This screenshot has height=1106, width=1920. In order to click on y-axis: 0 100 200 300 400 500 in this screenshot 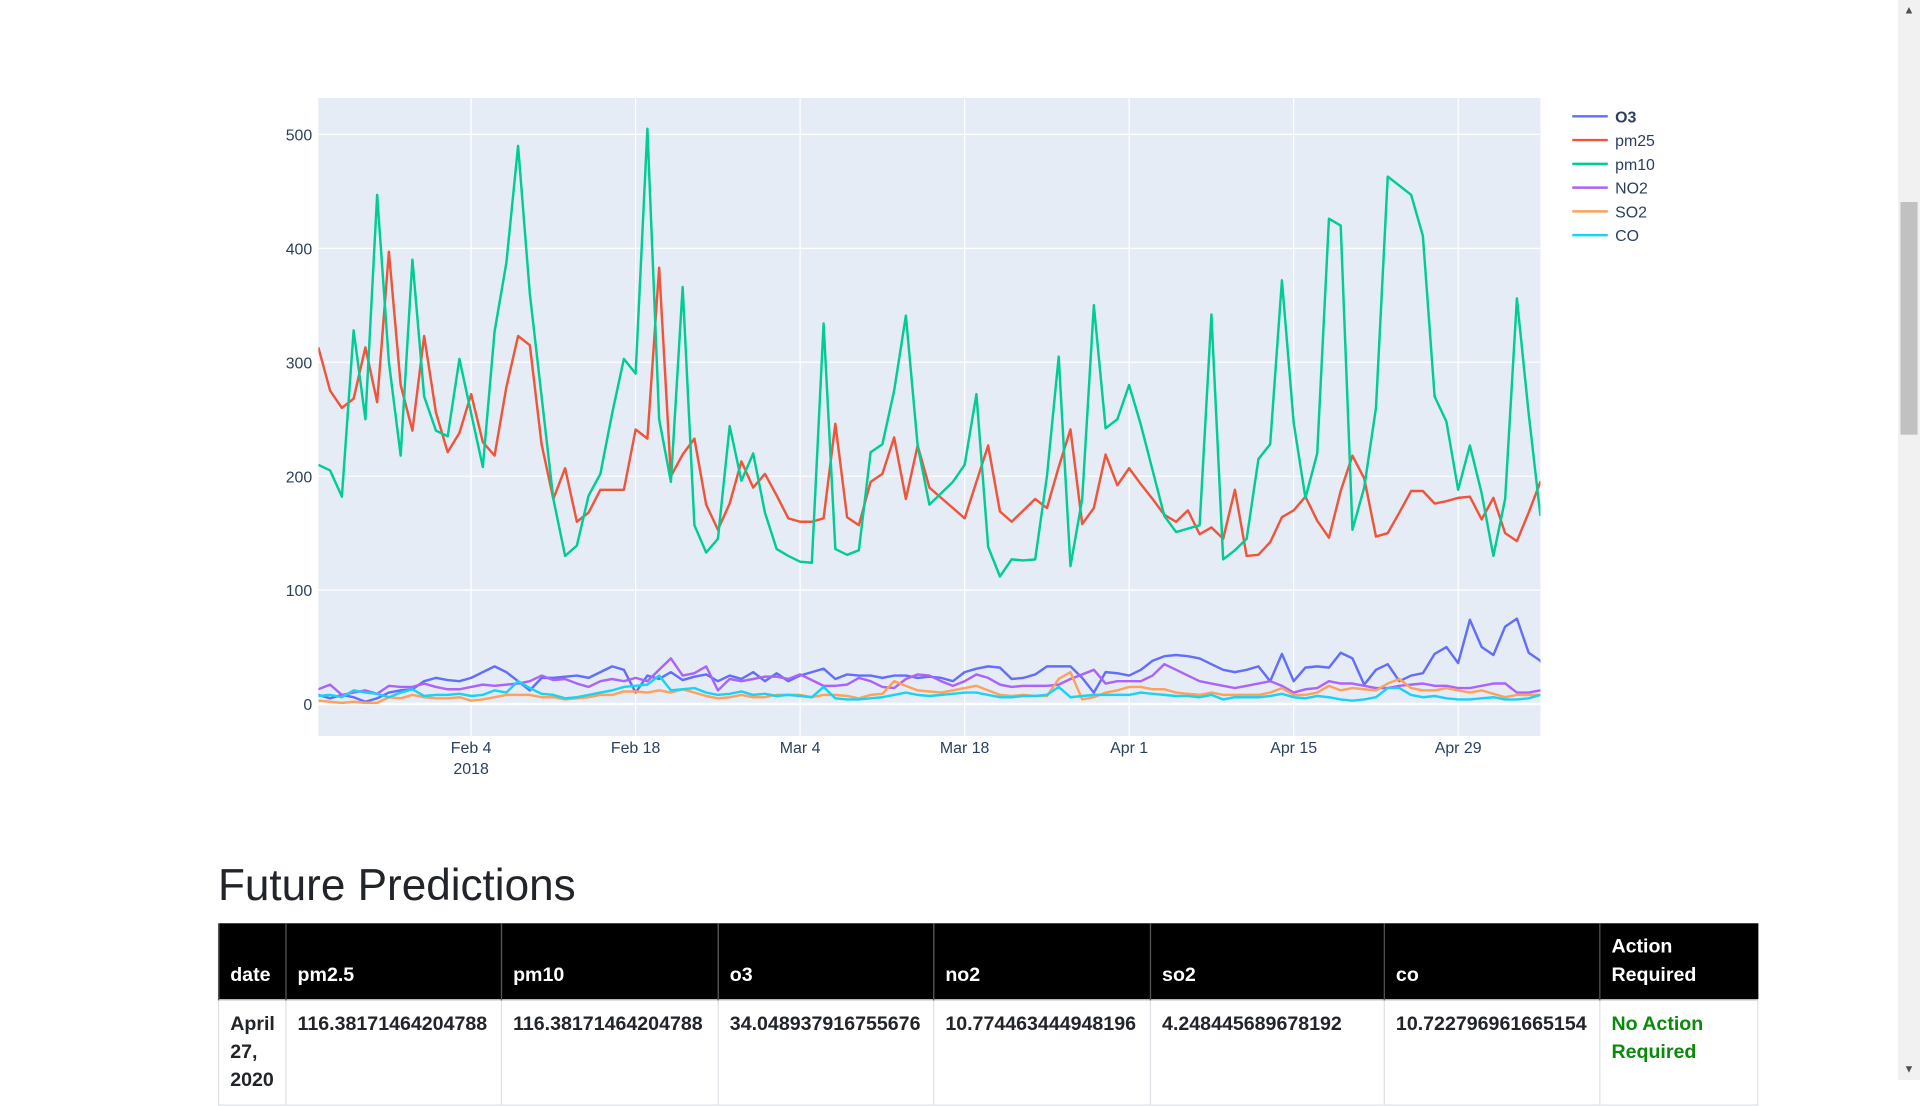, I will do `click(299, 421)`.